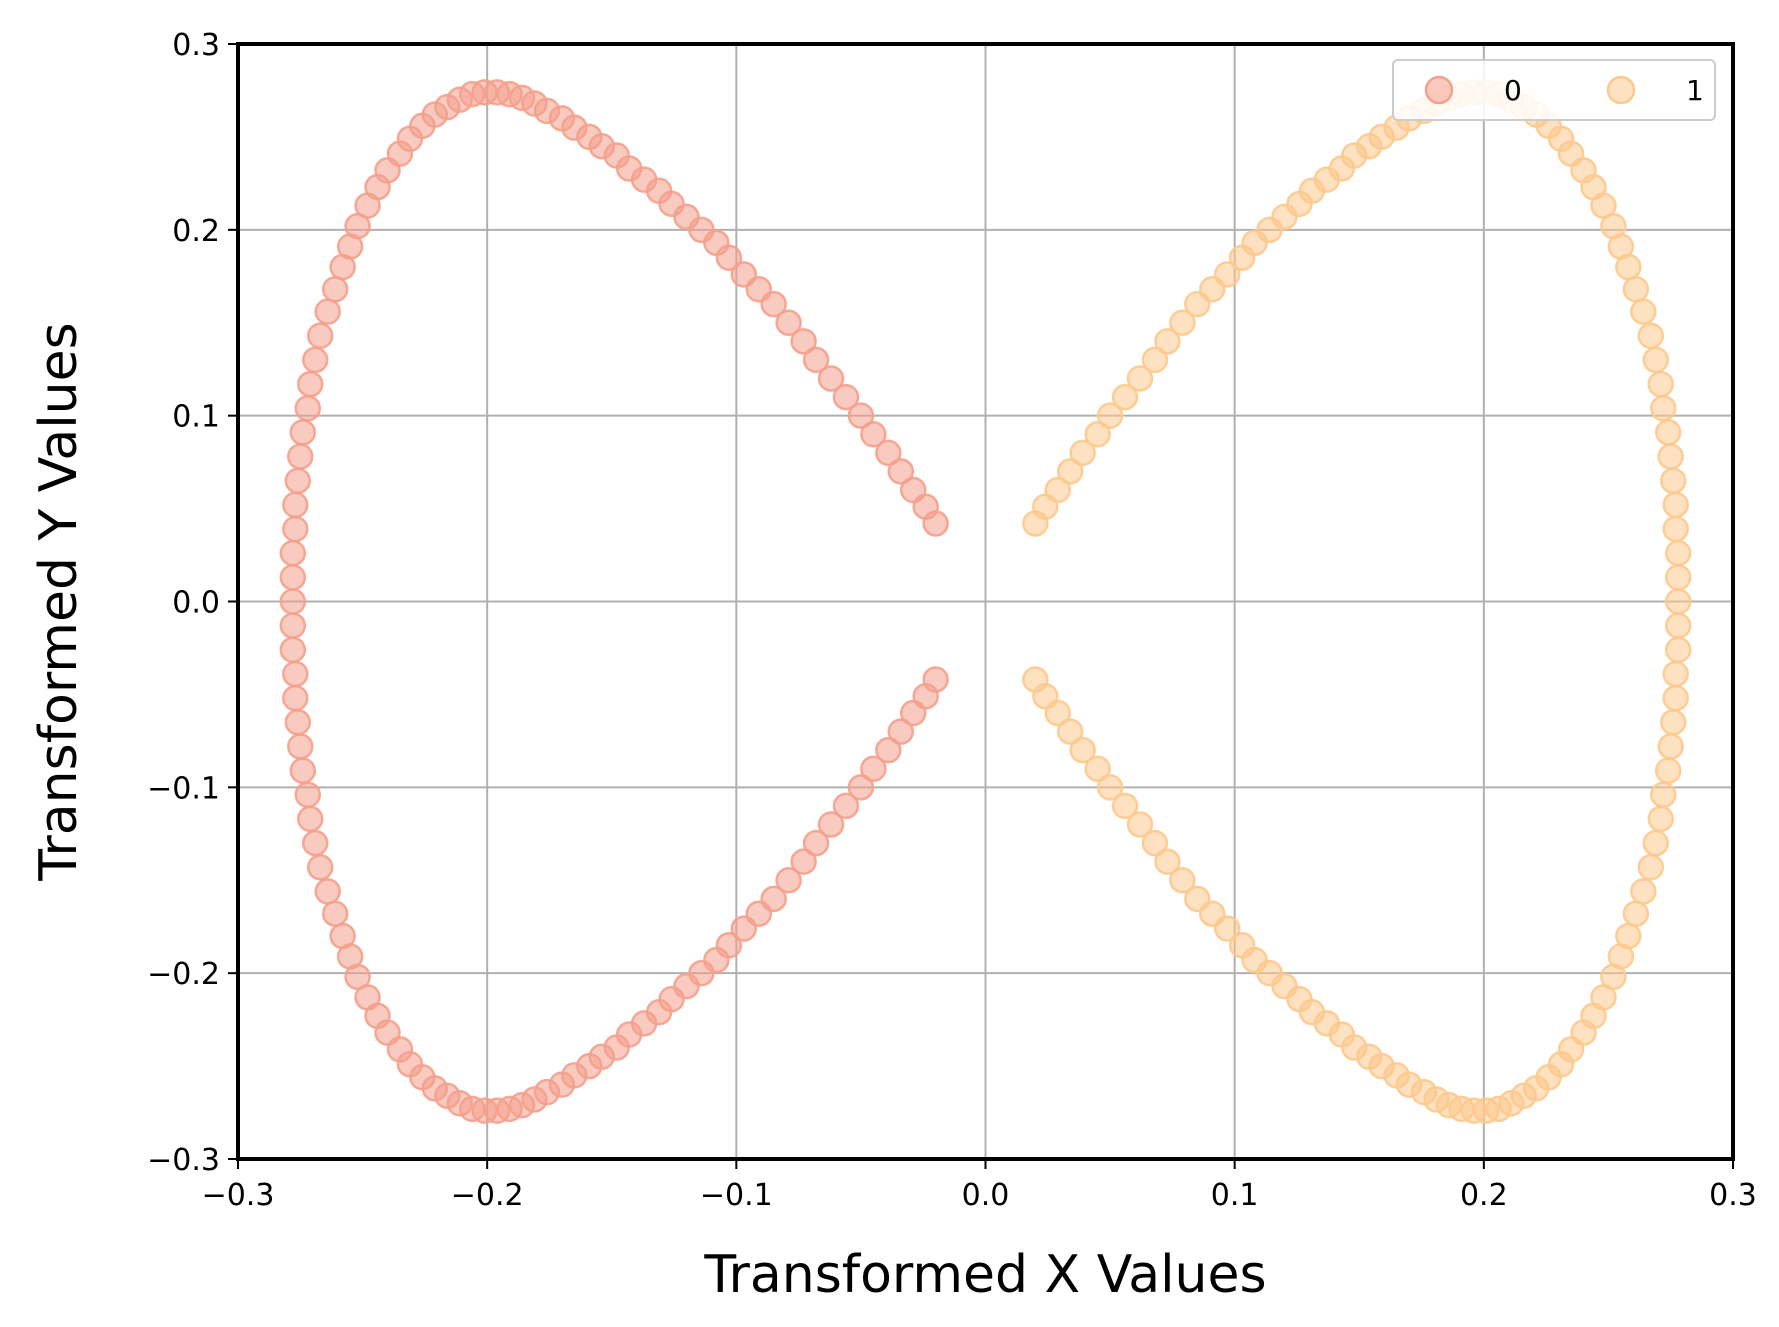 The width and height of the screenshot is (1779, 1327). What do you see at coordinates (1695, 90) in the screenshot?
I see `legend-label-series-1: 1` at bounding box center [1695, 90].